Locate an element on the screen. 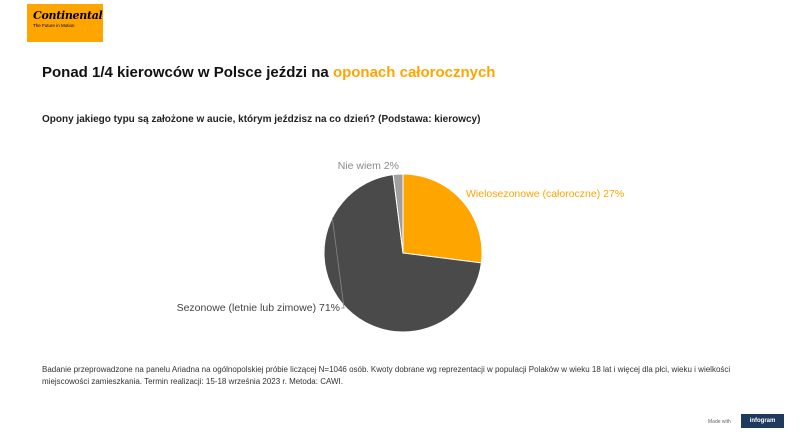 The height and width of the screenshot is (435, 800). slice-label-1: Wielosezonowe (całoroczne) 27% is located at coordinates (545, 194).